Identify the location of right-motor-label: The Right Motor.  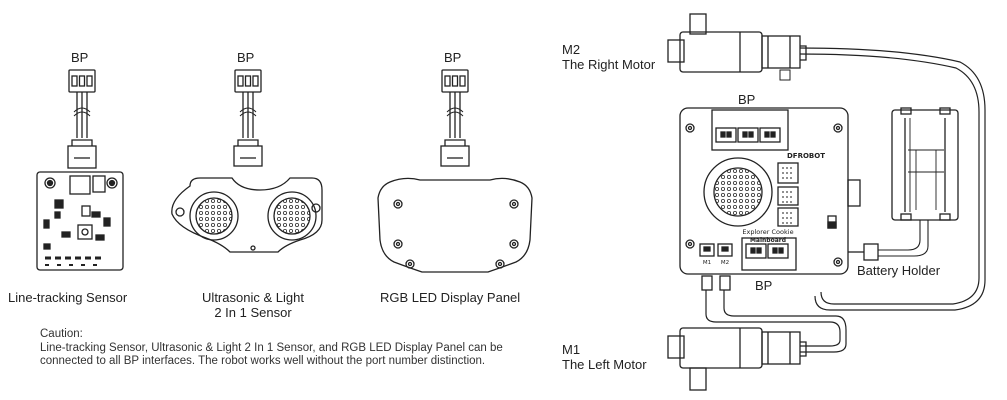
(609, 64).